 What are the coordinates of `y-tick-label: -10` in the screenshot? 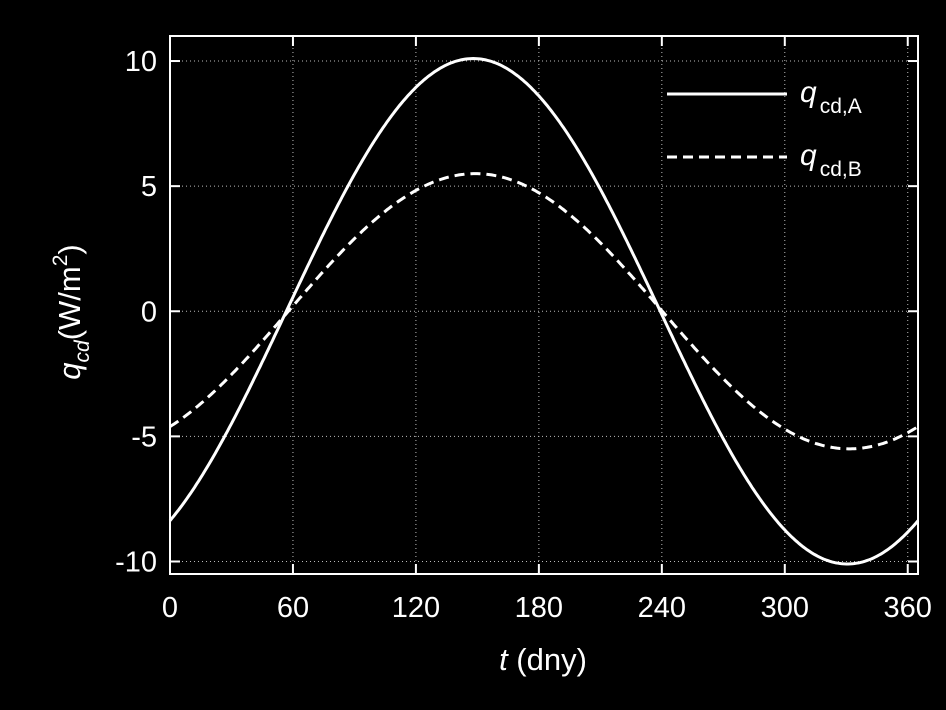 It's located at (136, 562).